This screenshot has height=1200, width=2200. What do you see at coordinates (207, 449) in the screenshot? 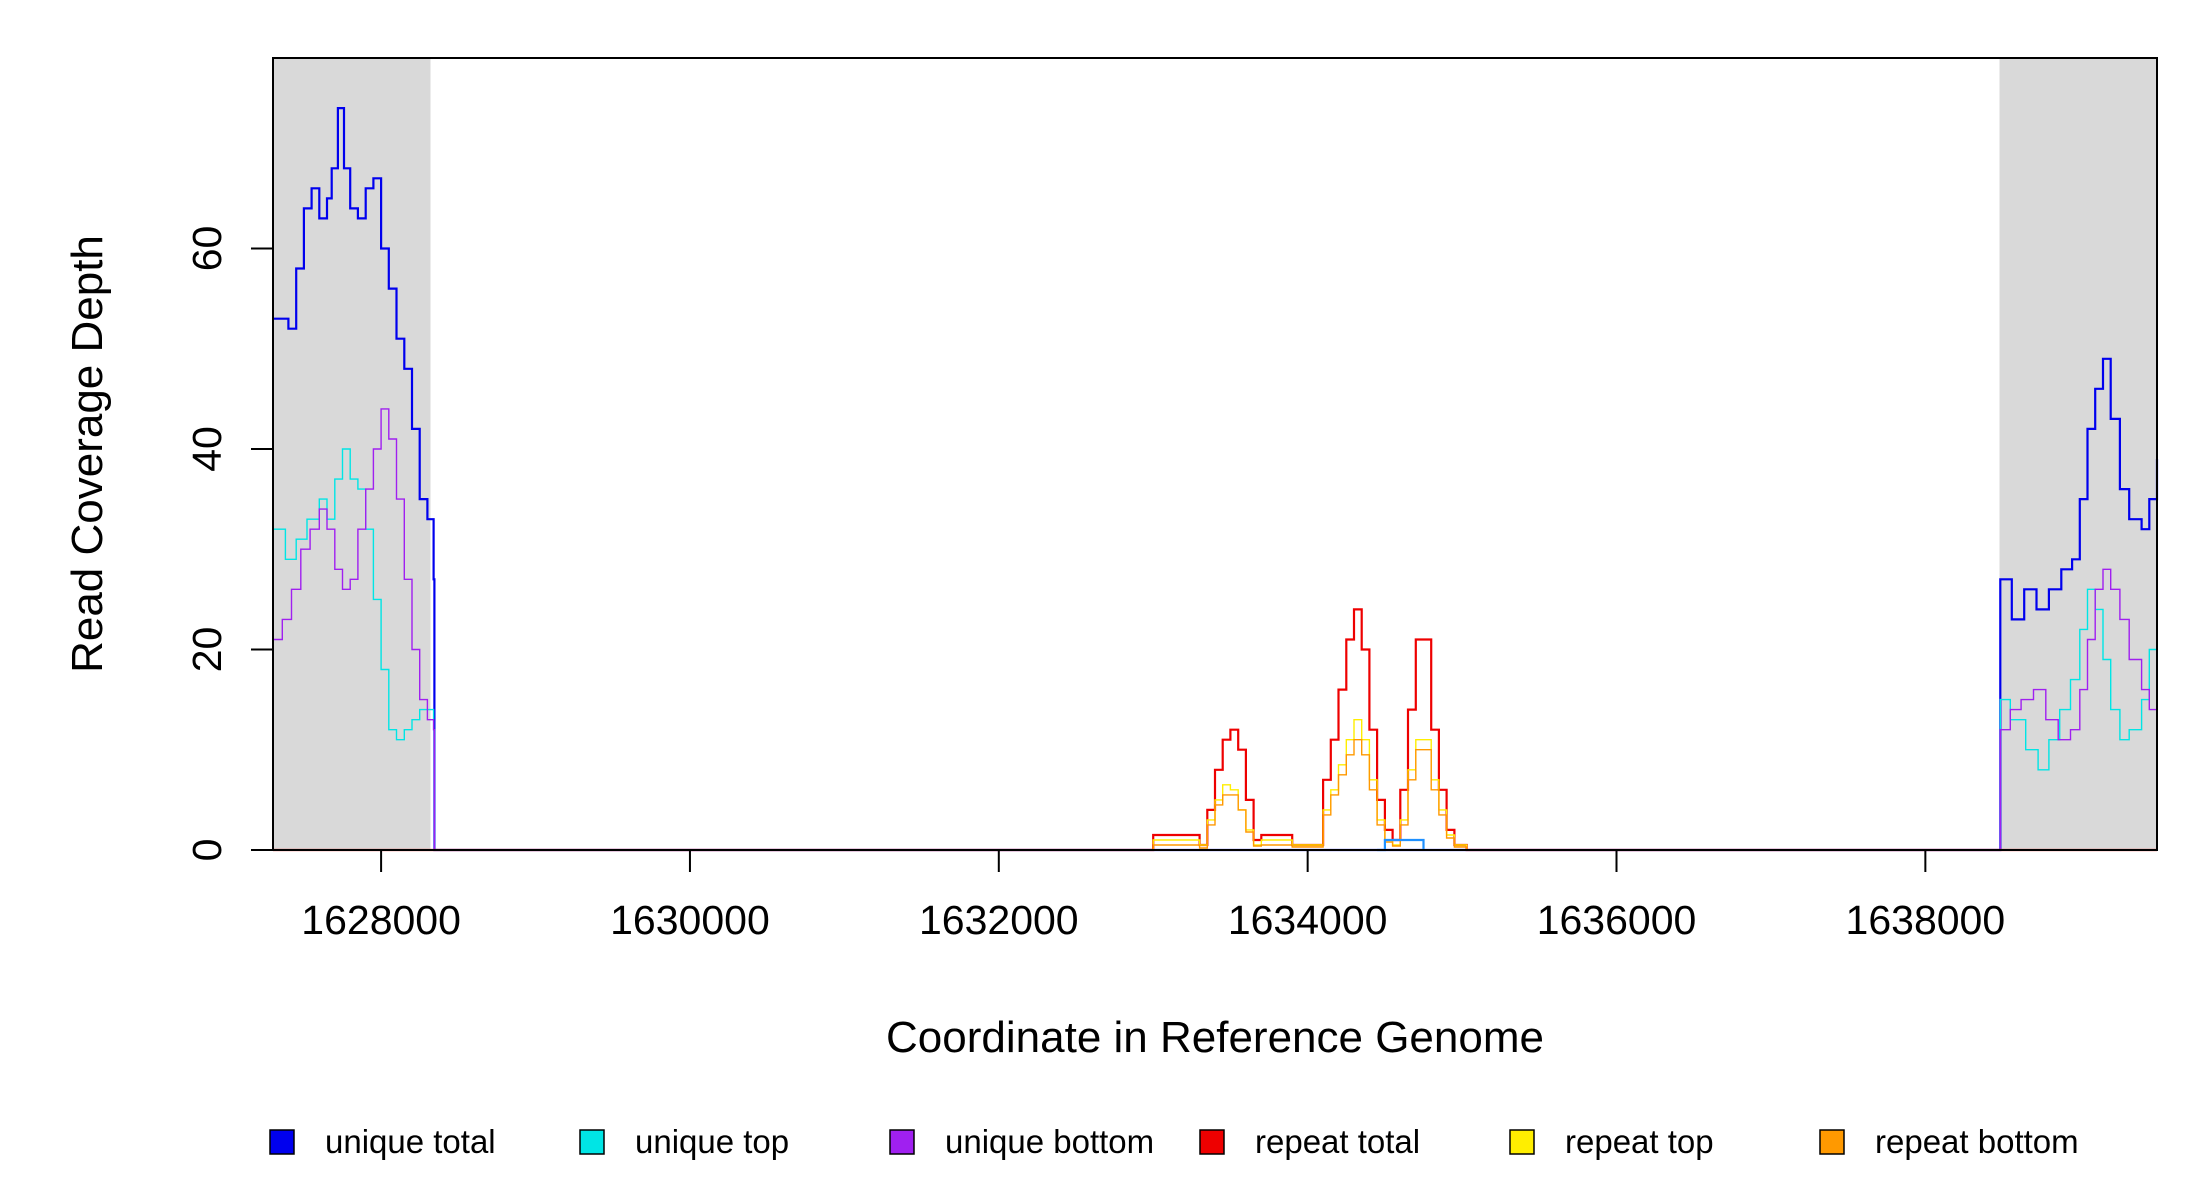
I see `y-tick-label: 40` at bounding box center [207, 449].